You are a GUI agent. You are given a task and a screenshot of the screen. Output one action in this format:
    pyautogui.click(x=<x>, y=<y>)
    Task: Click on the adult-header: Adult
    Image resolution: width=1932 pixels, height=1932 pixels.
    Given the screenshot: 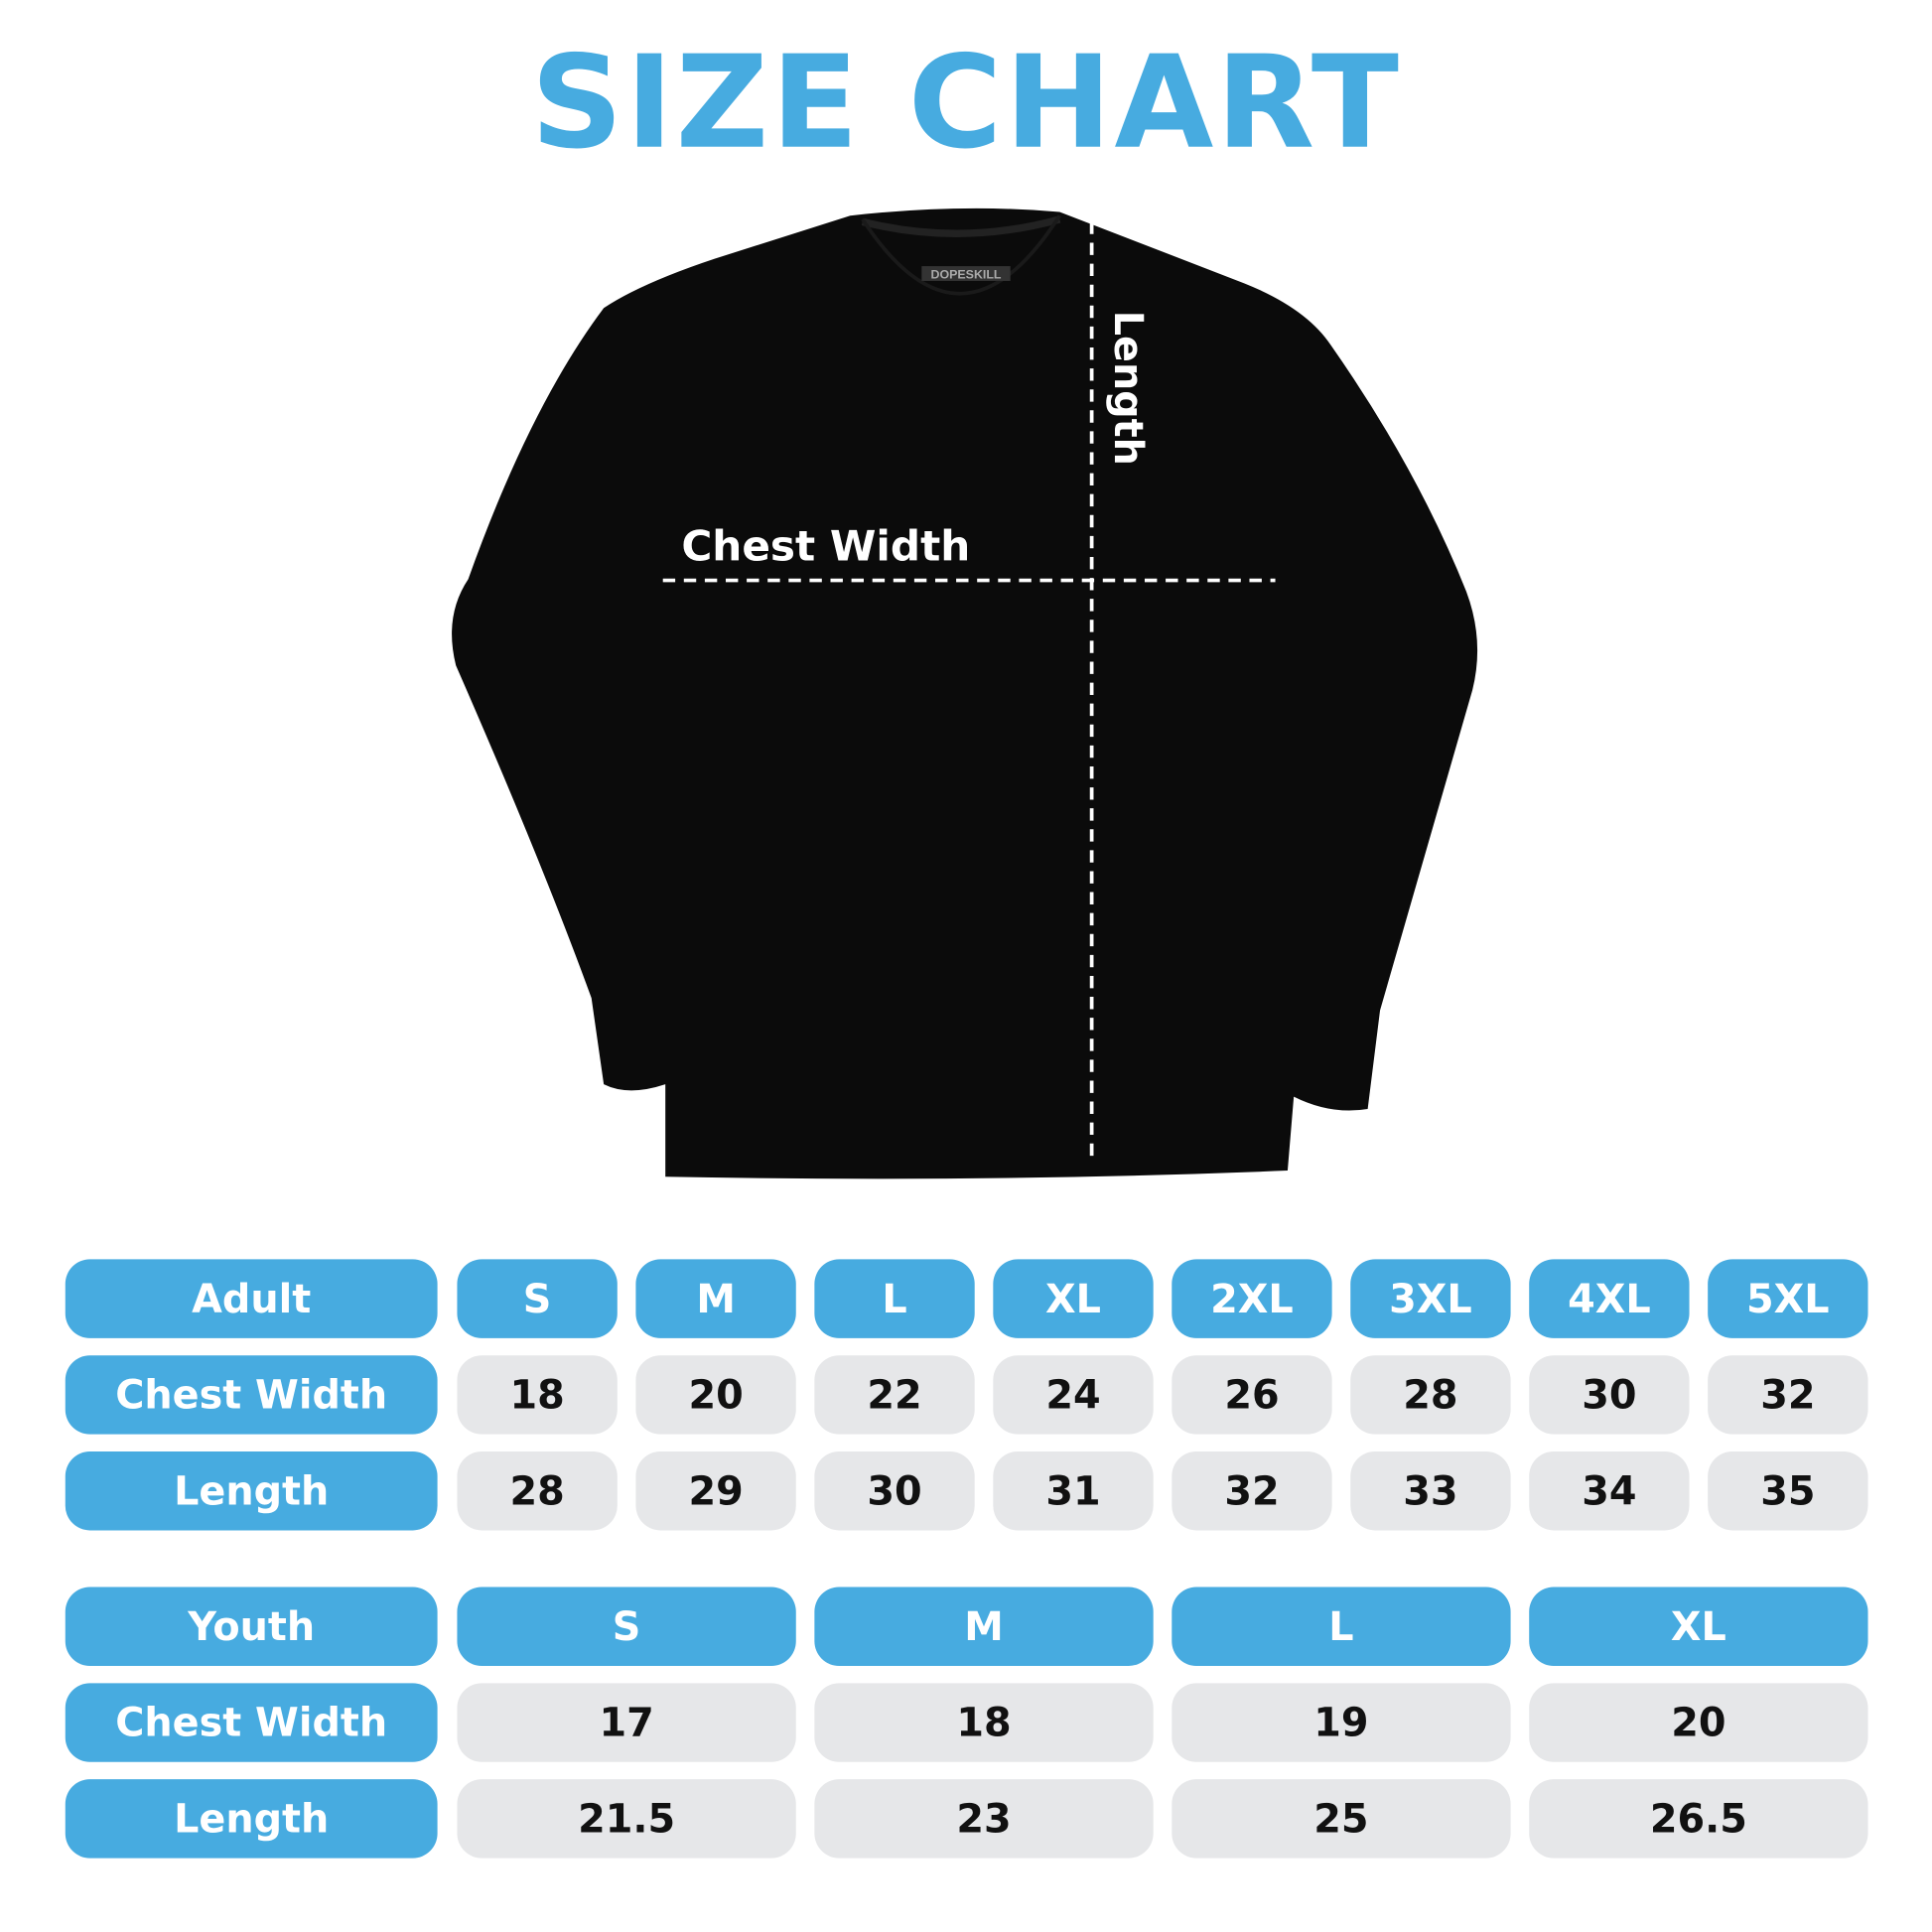 What is the action you would take?
    pyautogui.click(x=251, y=1298)
    